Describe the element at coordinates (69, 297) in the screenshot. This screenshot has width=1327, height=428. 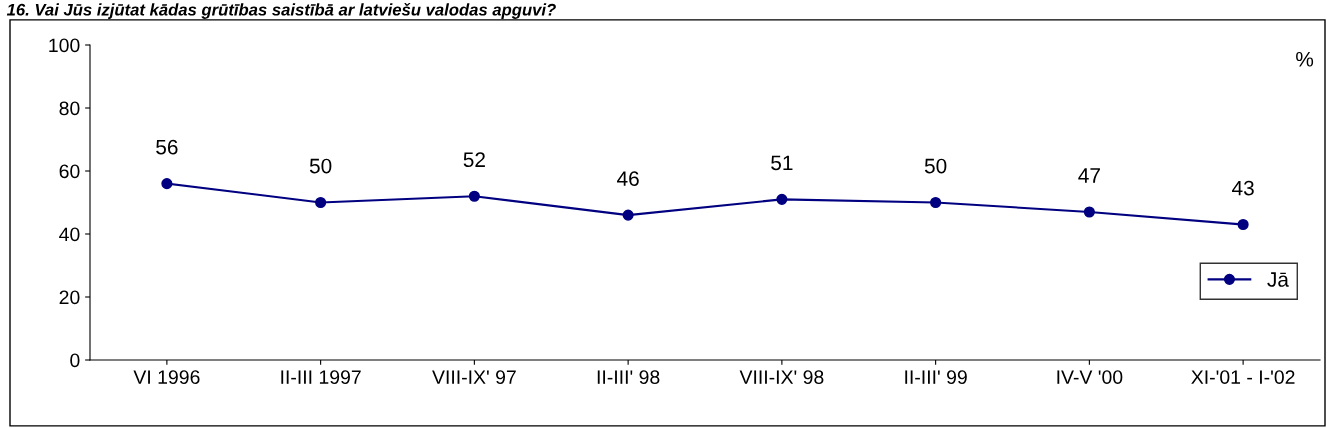
I see `y-tick-label: 20` at that location.